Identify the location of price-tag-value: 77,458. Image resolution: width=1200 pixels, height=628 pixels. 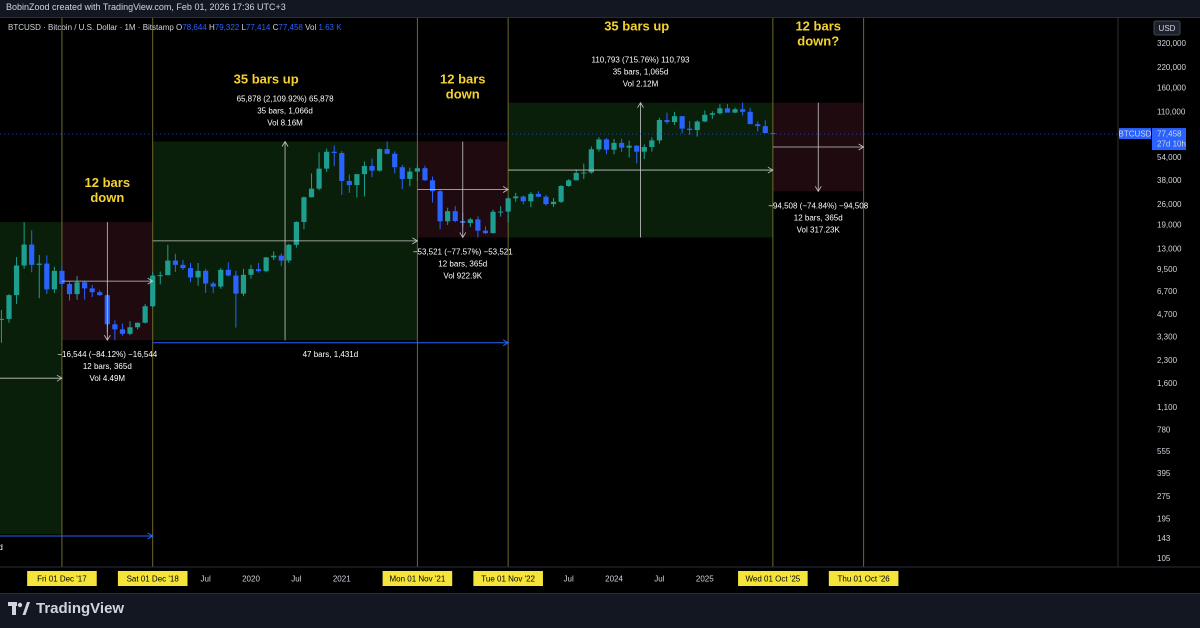
(1169, 134).